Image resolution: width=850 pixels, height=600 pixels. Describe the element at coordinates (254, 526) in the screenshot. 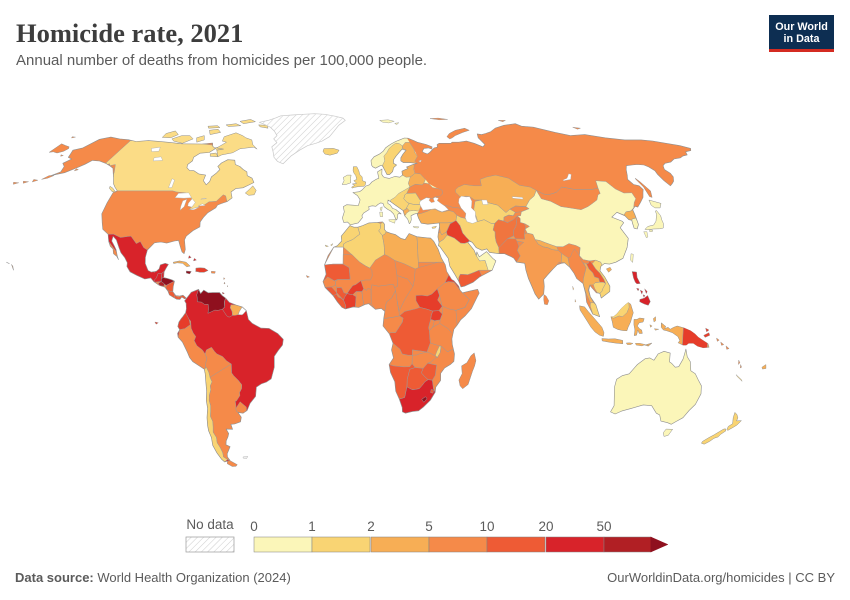

I see `svg-text: 0` at that location.